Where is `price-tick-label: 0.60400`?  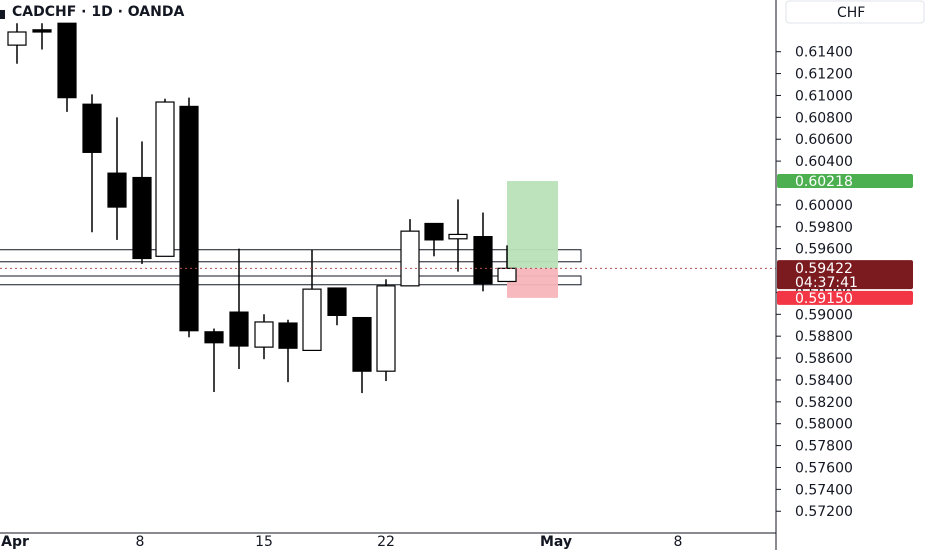
price-tick-label: 0.60400 is located at coordinates (824, 162).